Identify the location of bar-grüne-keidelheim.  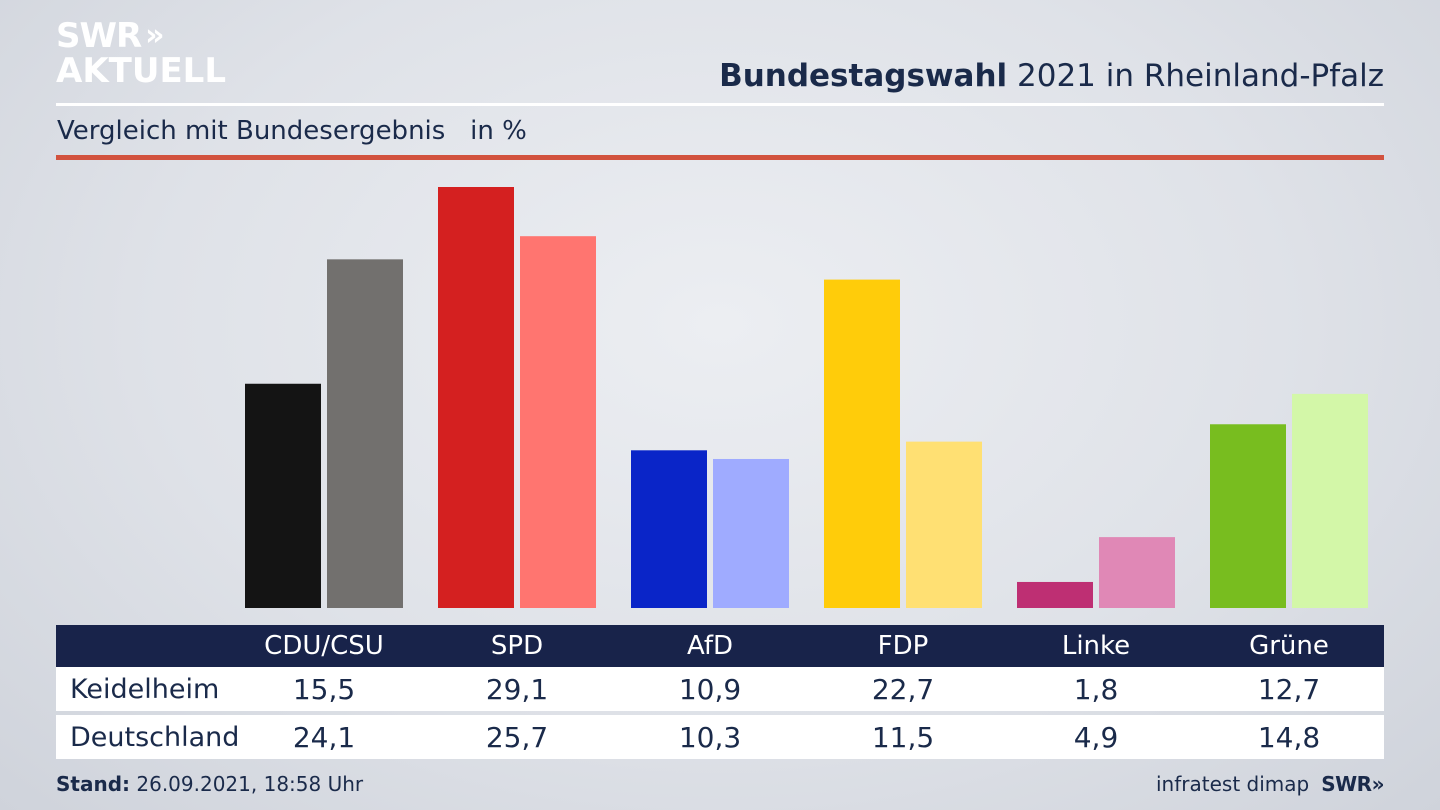
(1248, 516).